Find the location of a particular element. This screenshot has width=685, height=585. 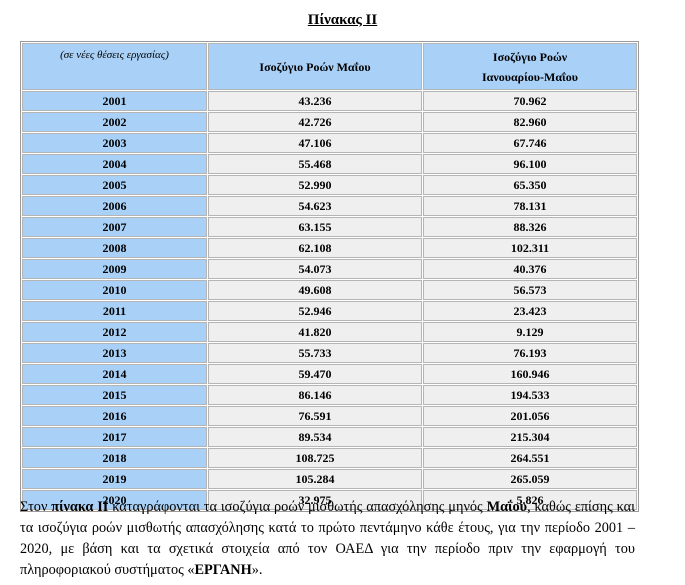

table-row: 2002 42.726 82.960 is located at coordinates (329, 122).